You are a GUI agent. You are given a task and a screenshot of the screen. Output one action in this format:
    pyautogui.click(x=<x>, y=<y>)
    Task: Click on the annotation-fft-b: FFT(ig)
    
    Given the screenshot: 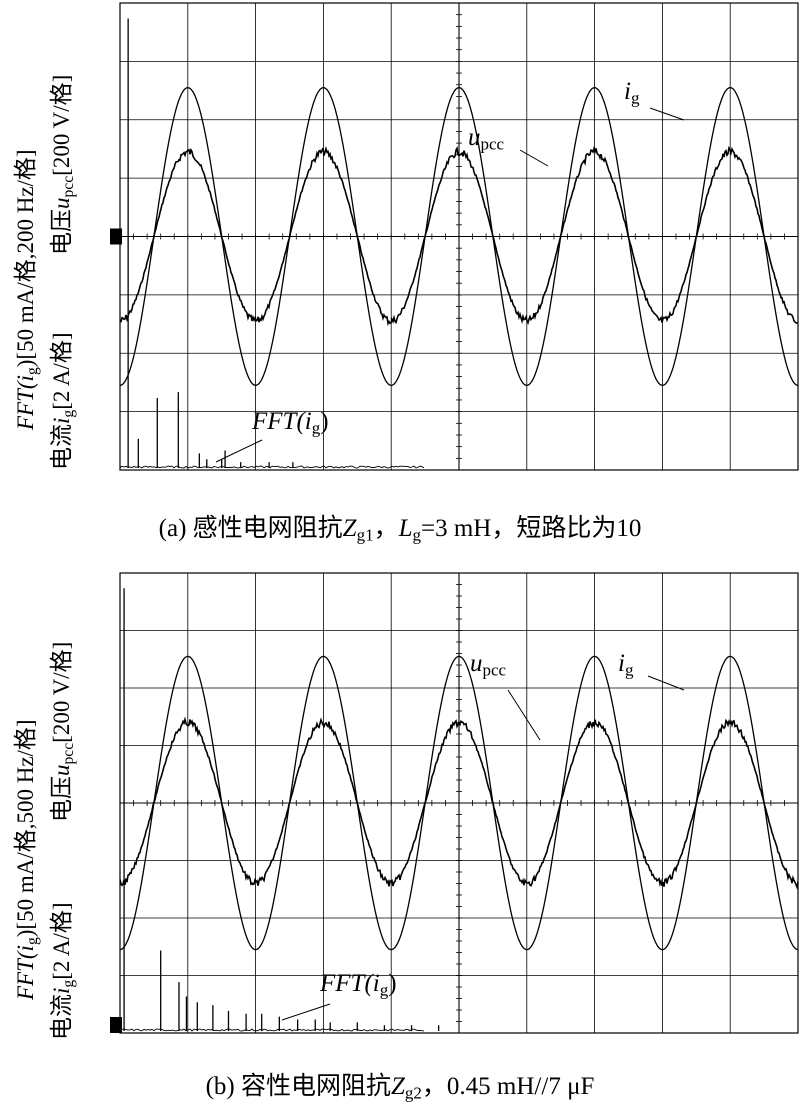 What is the action you would take?
    pyautogui.click(x=358, y=985)
    